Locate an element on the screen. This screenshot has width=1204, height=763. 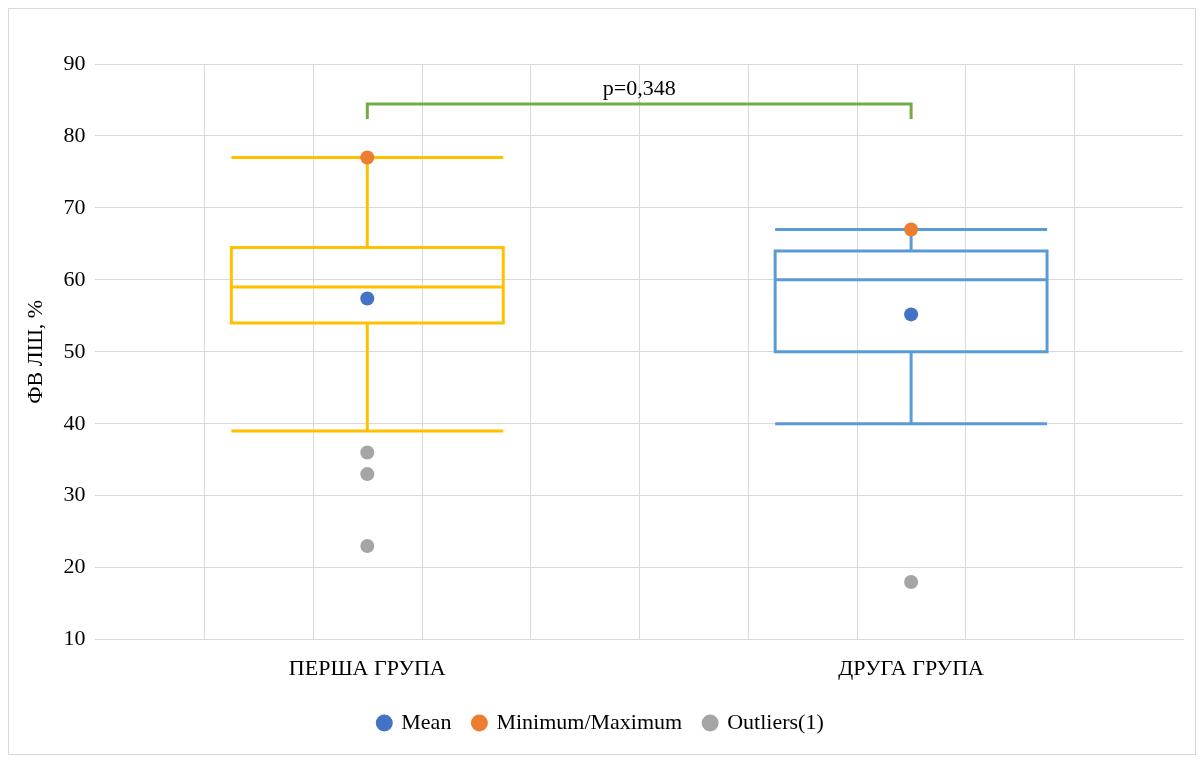
y-tick-label: 10 is located at coordinates (74, 638).